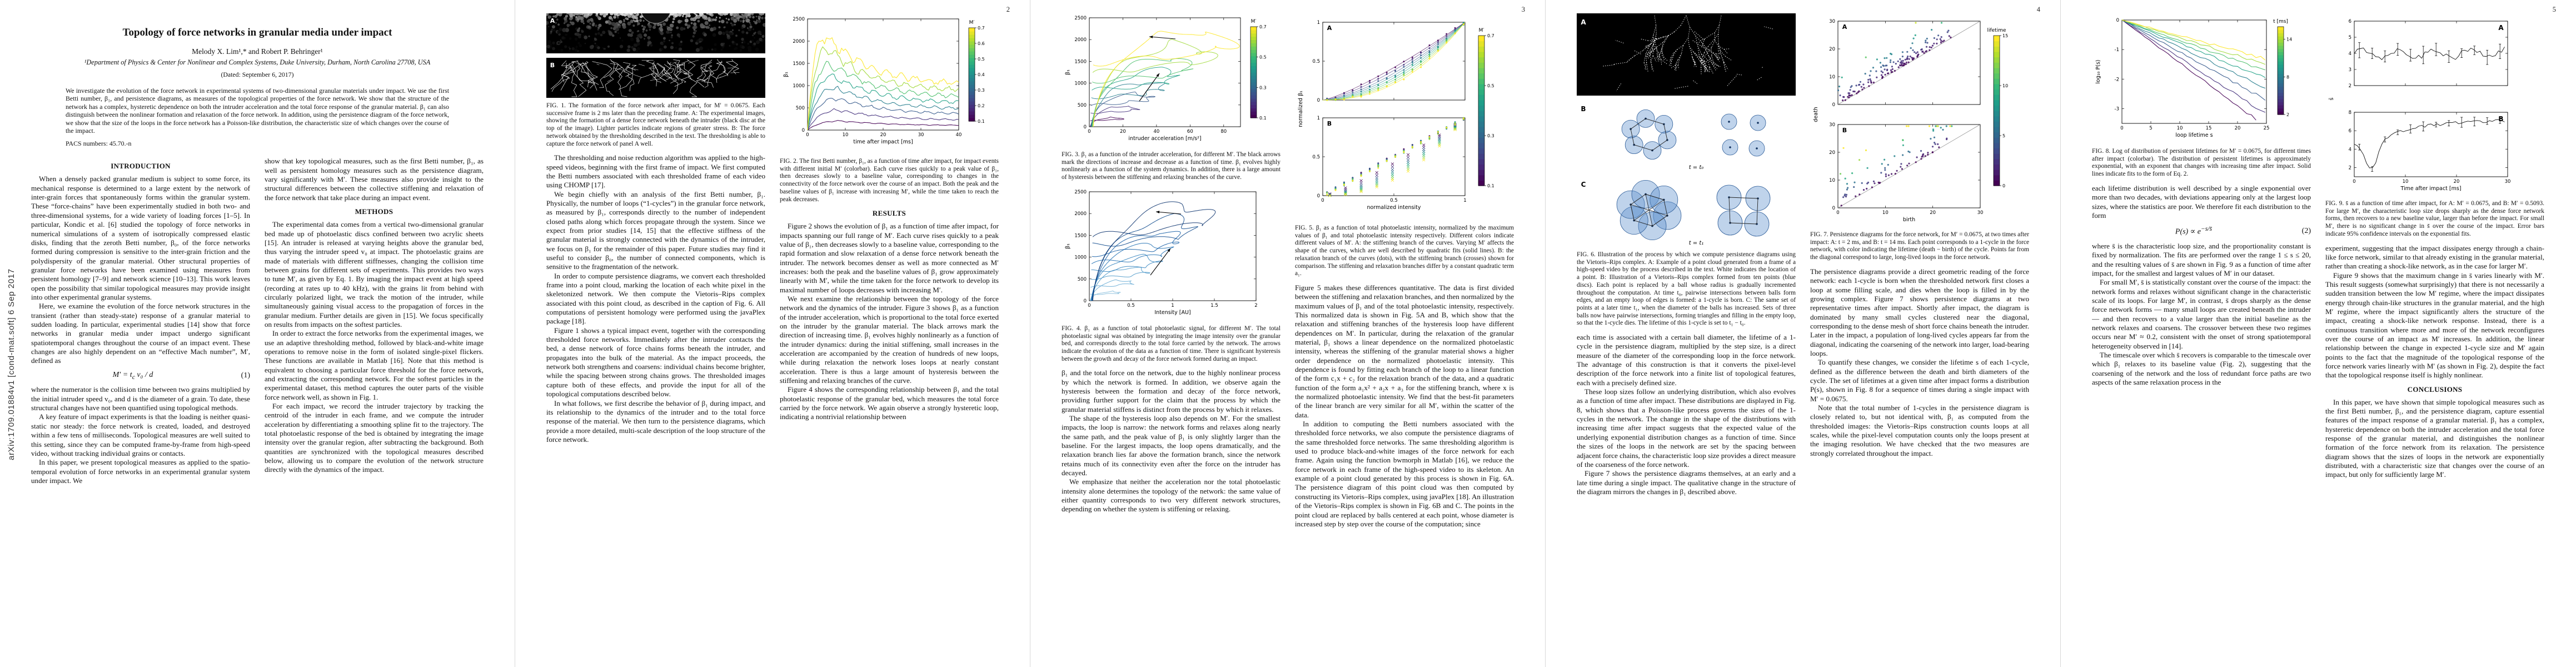 The width and height of the screenshot is (2576, 667). I want to click on svg-text: 8, so click(2350, 113).